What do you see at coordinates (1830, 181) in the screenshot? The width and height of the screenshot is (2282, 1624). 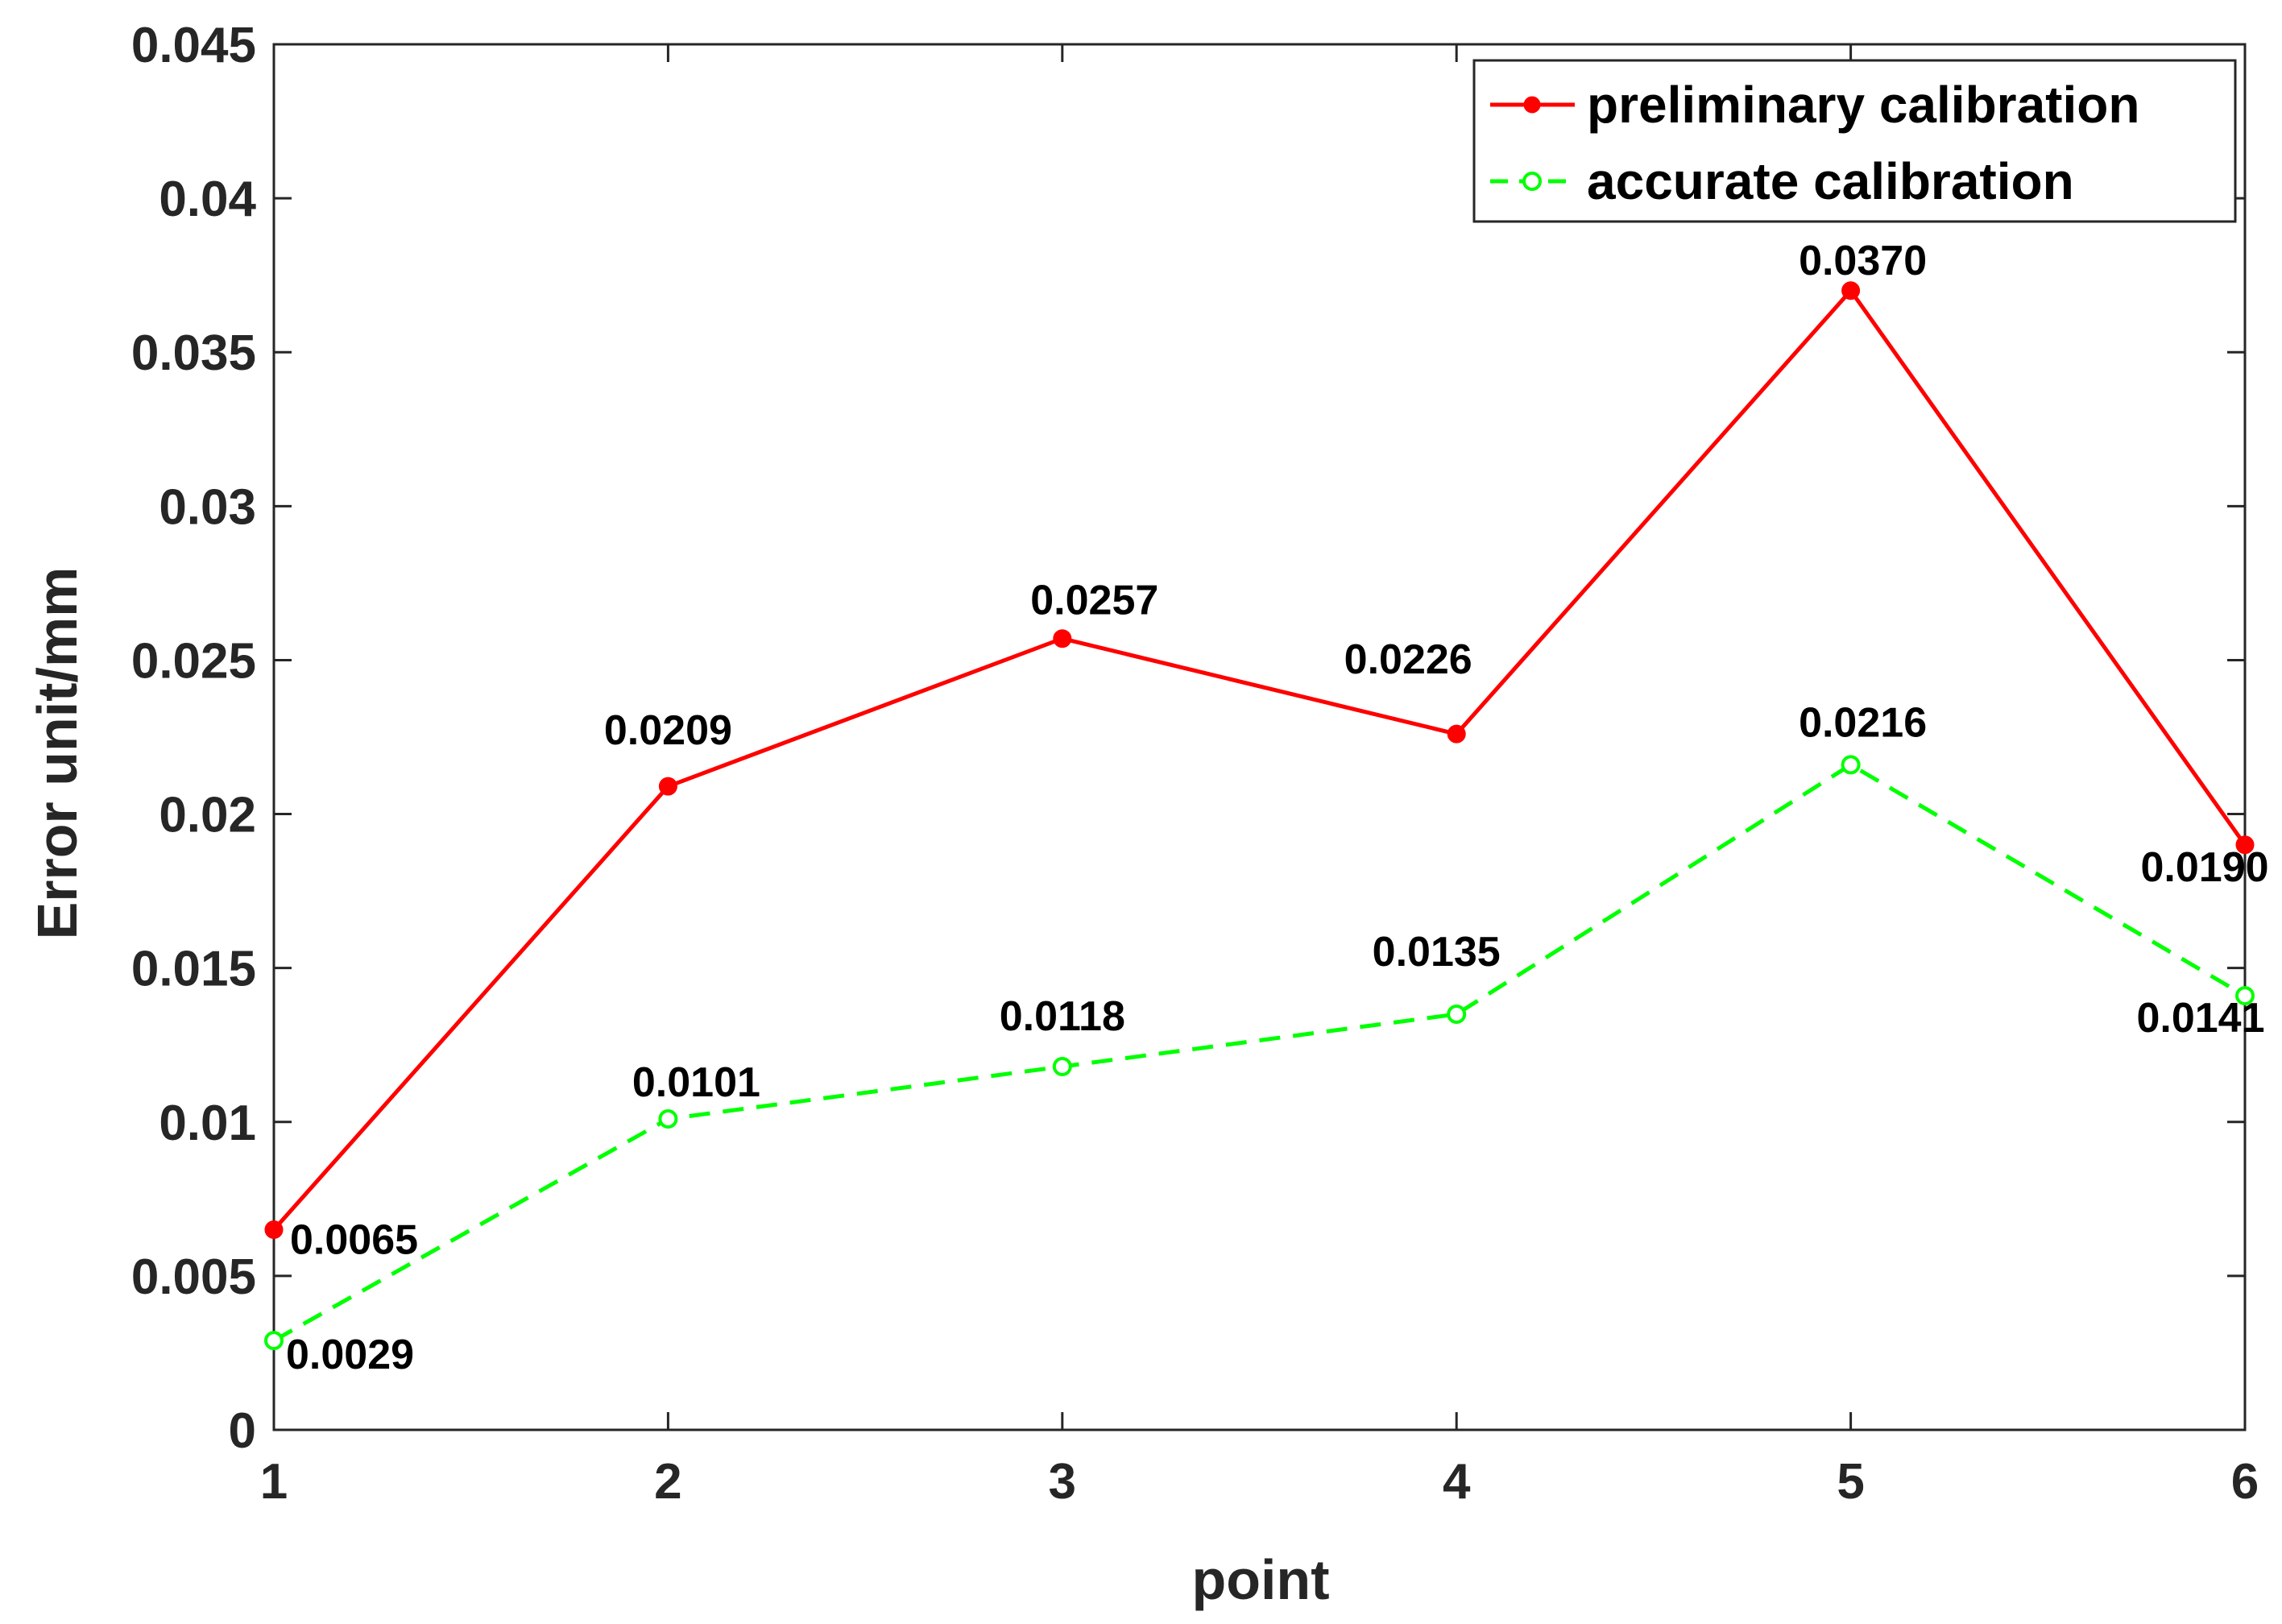 I see `legend-label-2: accurate calibration` at bounding box center [1830, 181].